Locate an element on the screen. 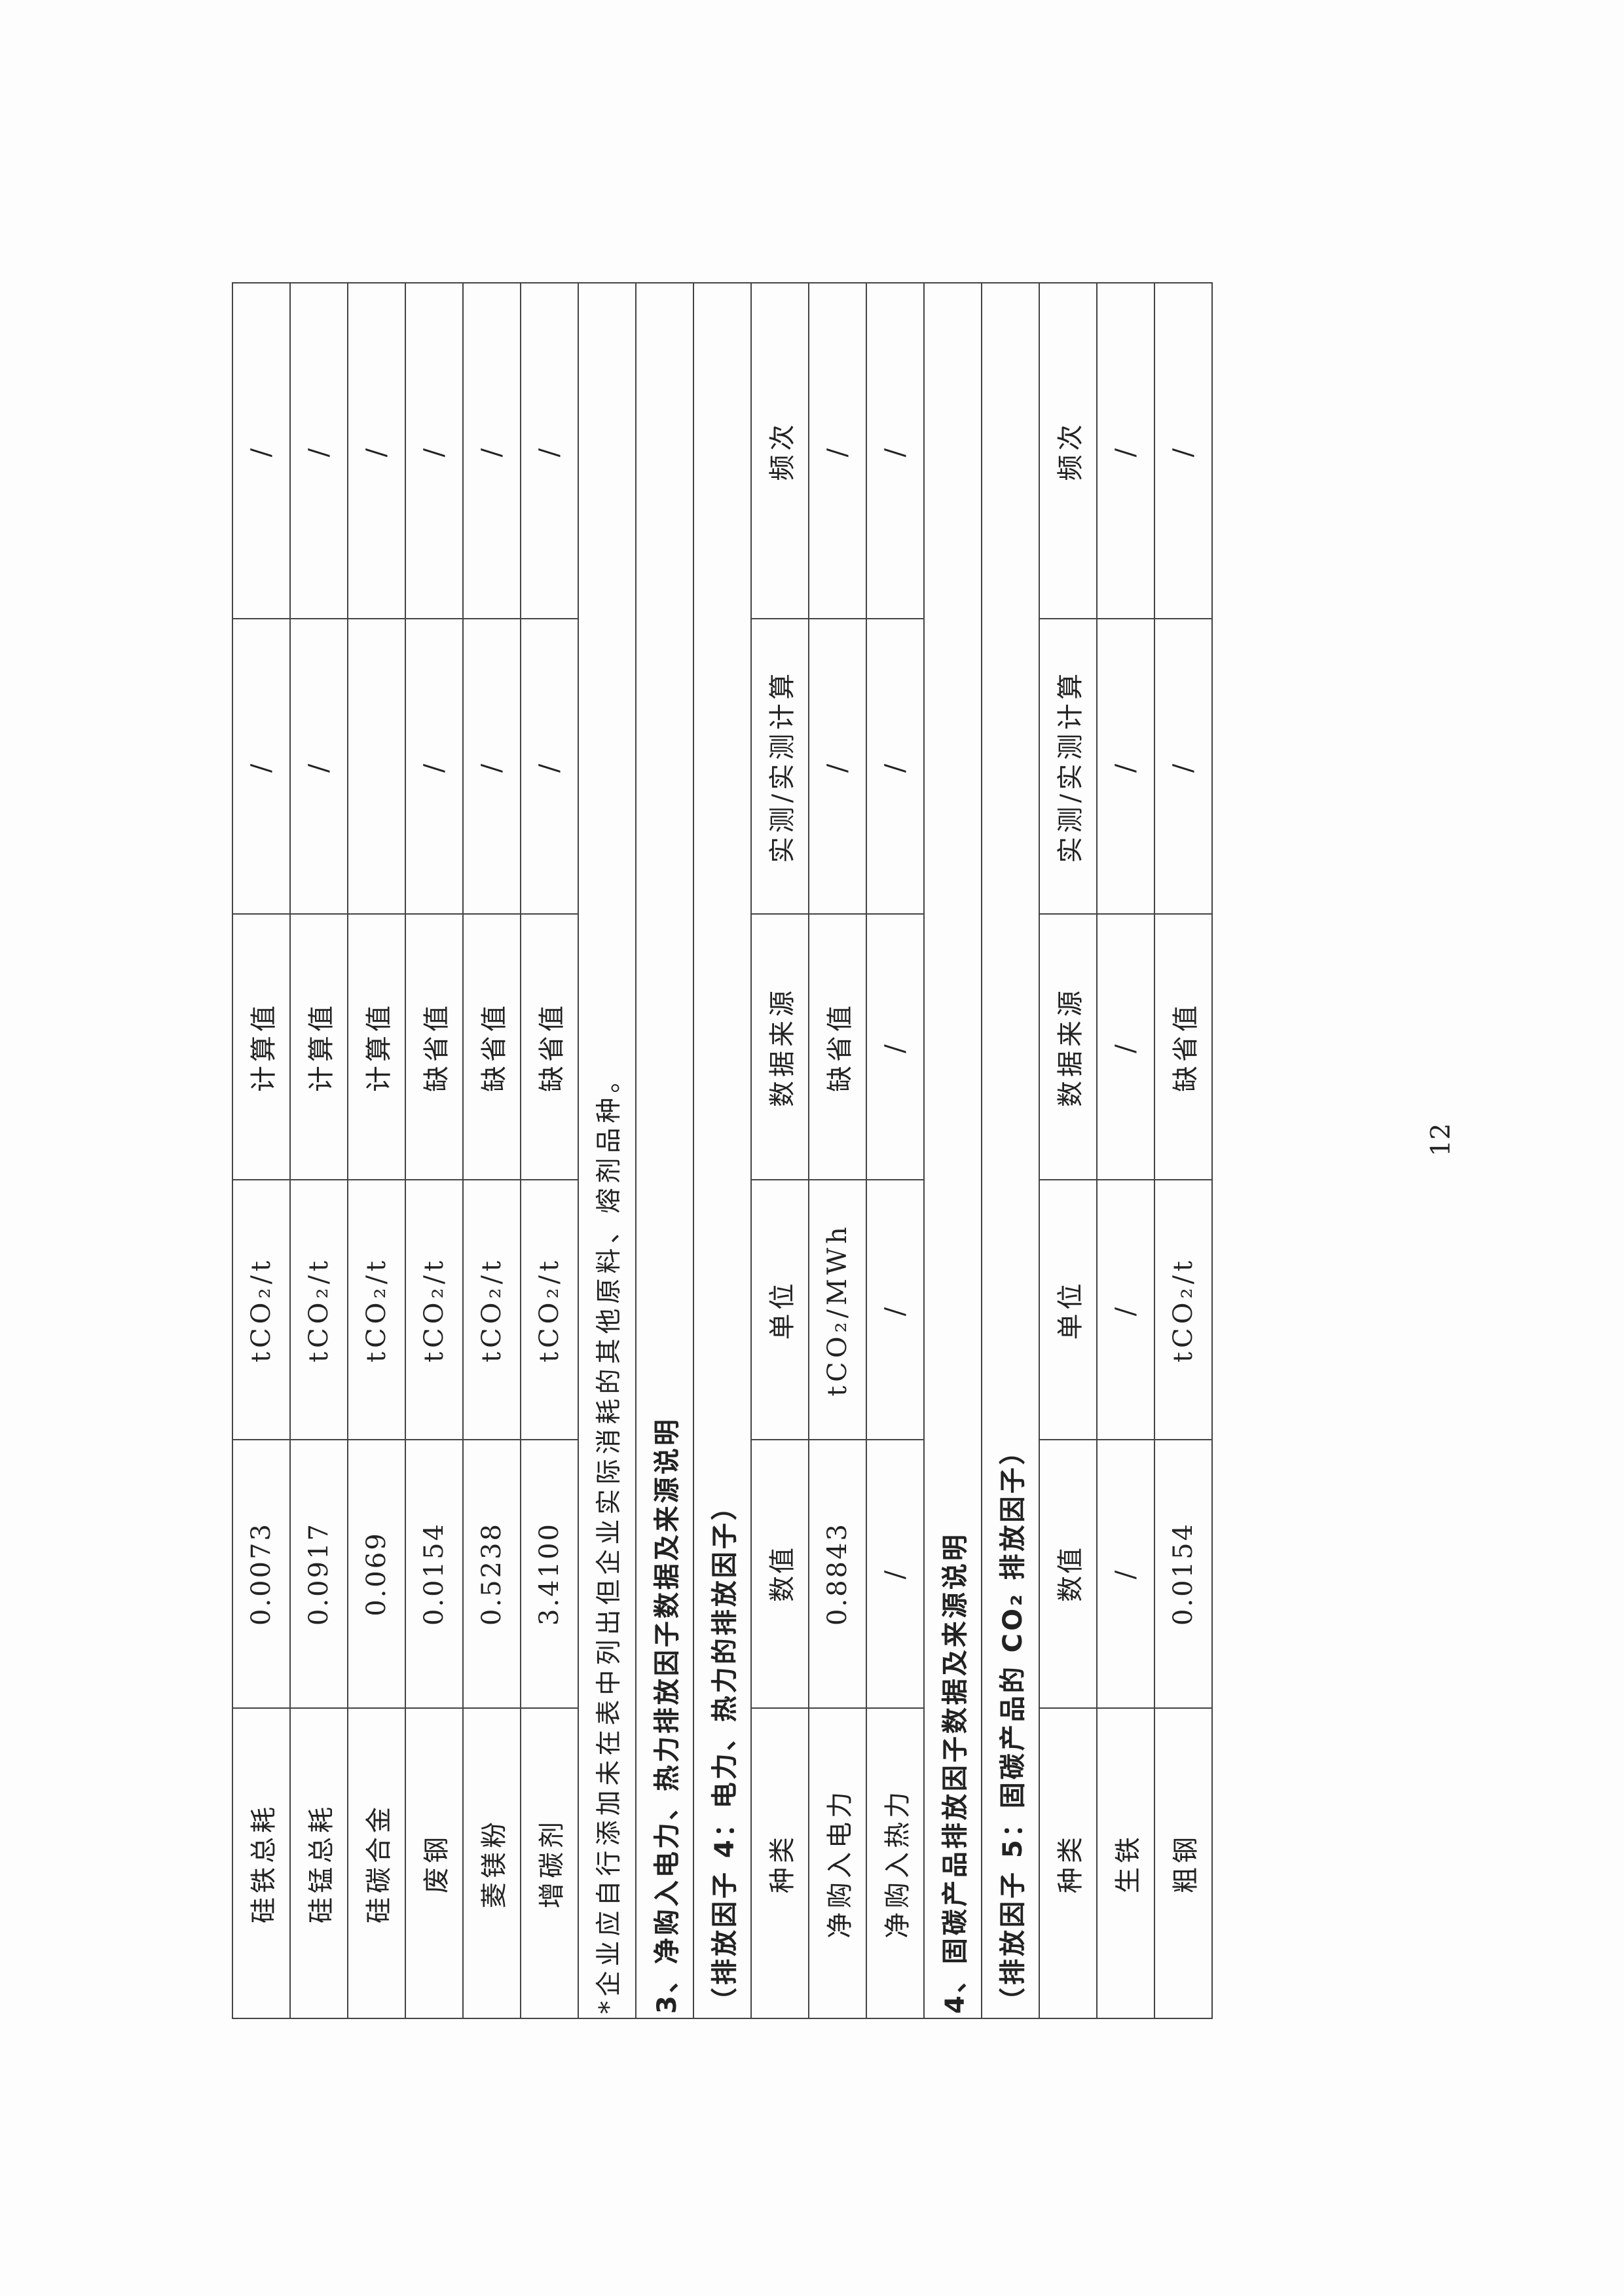 Image resolution: width=1624 pixels, height=2296 pixels. heading-row: 4、固碳产品排放因子数据及来源说明 is located at coordinates (953, 1150).